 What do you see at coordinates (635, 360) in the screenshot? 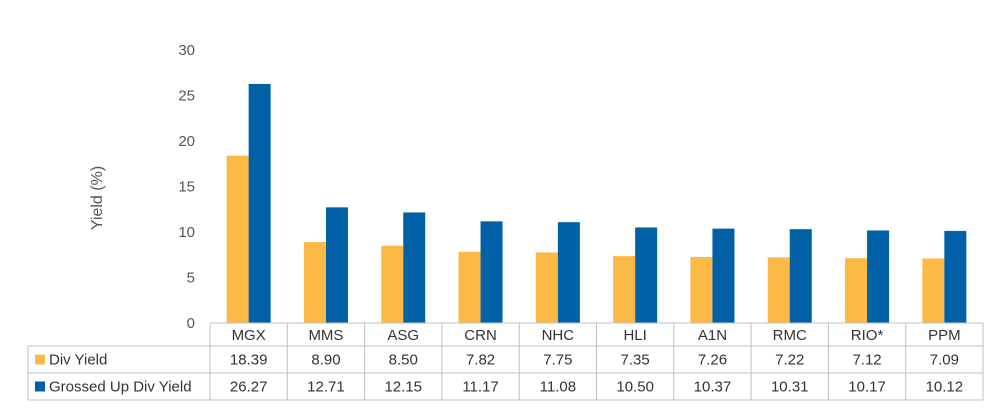
I see `data-label: 7.35` at bounding box center [635, 360].